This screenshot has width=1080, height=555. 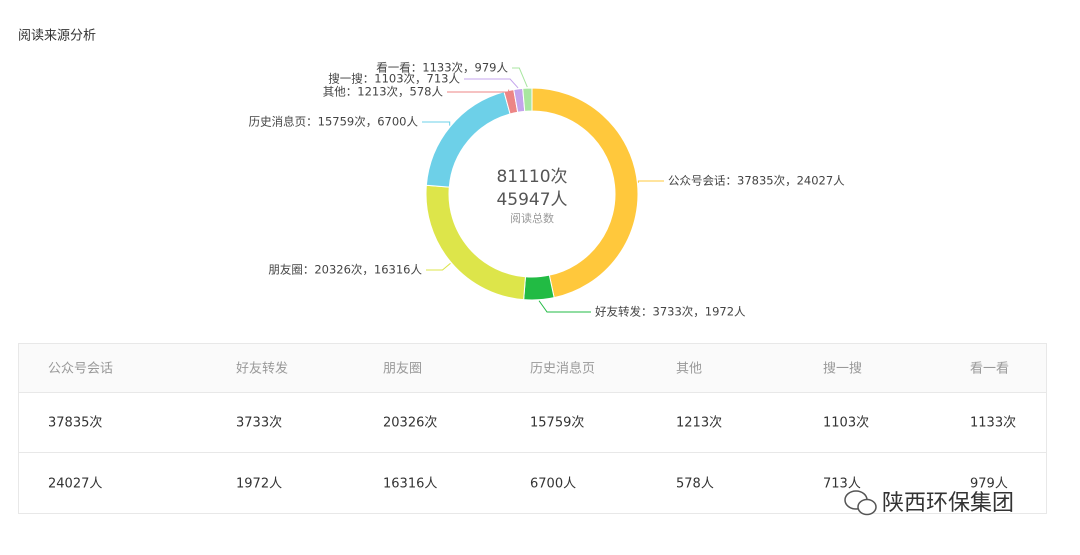 What do you see at coordinates (394, 79) in the screenshot?
I see `slice-label: 搜一搜：1103次，713人` at bounding box center [394, 79].